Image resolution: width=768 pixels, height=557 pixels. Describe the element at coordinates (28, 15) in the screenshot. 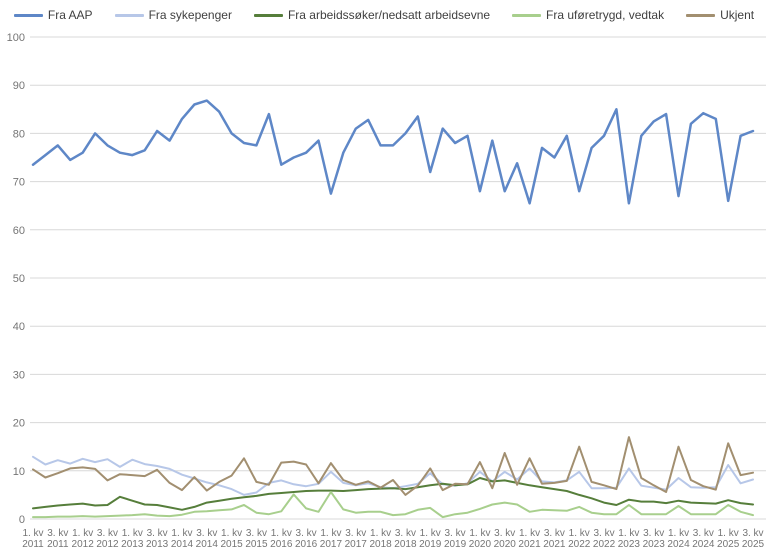

I see `legend-swatch-fra-aap` at that location.